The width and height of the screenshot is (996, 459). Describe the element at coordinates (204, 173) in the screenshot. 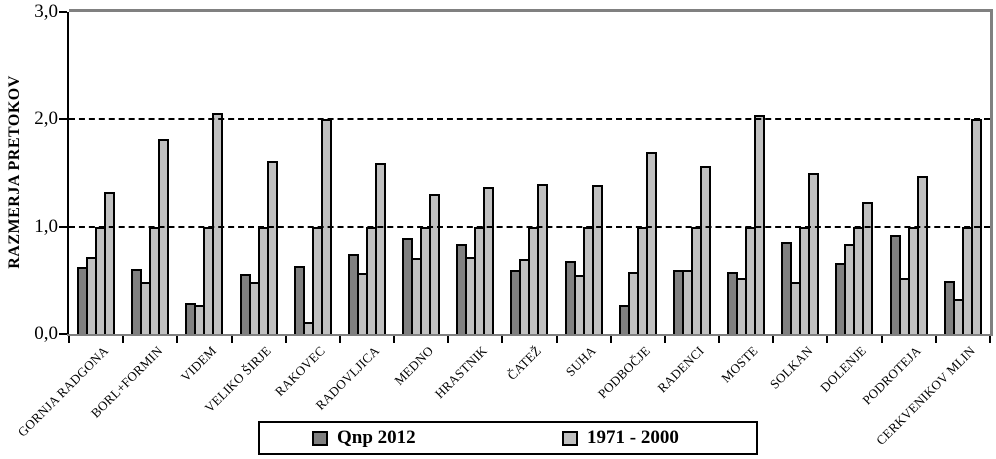

I see `bar-group-videm` at that location.